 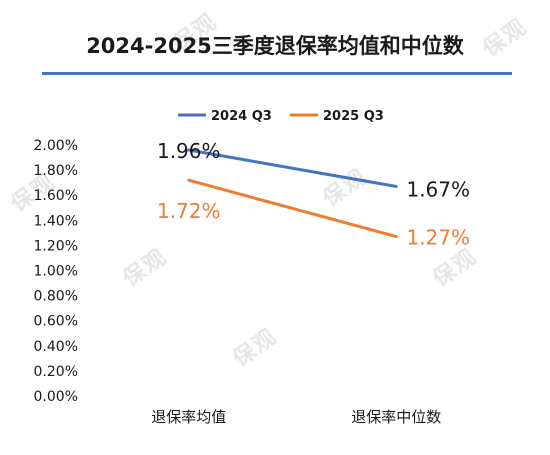 I want to click on y-tick-label: 0.00%, so click(x=56, y=397).